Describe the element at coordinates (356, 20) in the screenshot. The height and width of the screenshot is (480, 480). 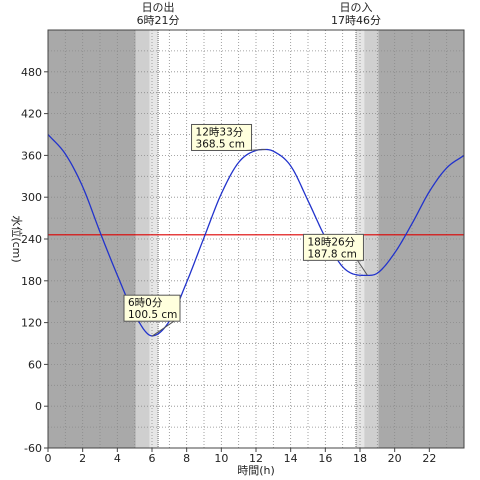
I see `sunset-time: 17時46分` at that location.